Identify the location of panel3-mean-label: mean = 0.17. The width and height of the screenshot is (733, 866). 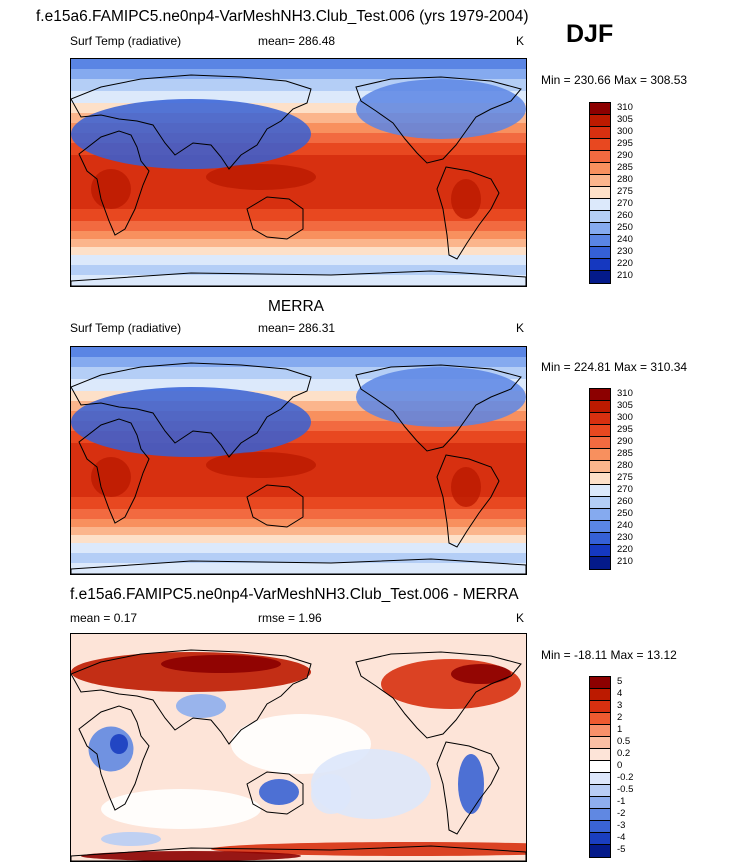
(104, 618).